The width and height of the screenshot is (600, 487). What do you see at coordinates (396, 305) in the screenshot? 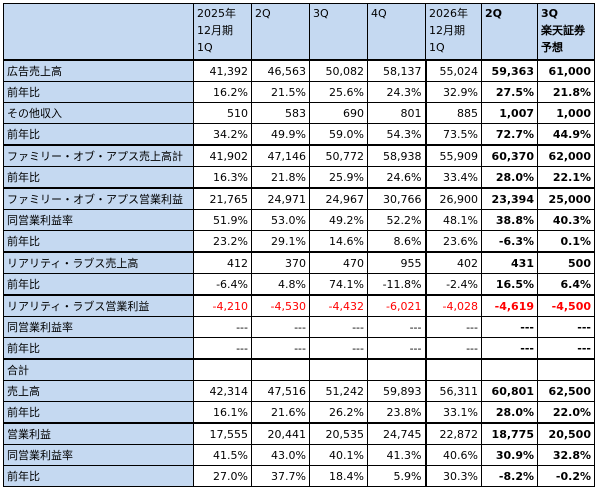
I see `table-cell: -6,021` at bounding box center [396, 305].